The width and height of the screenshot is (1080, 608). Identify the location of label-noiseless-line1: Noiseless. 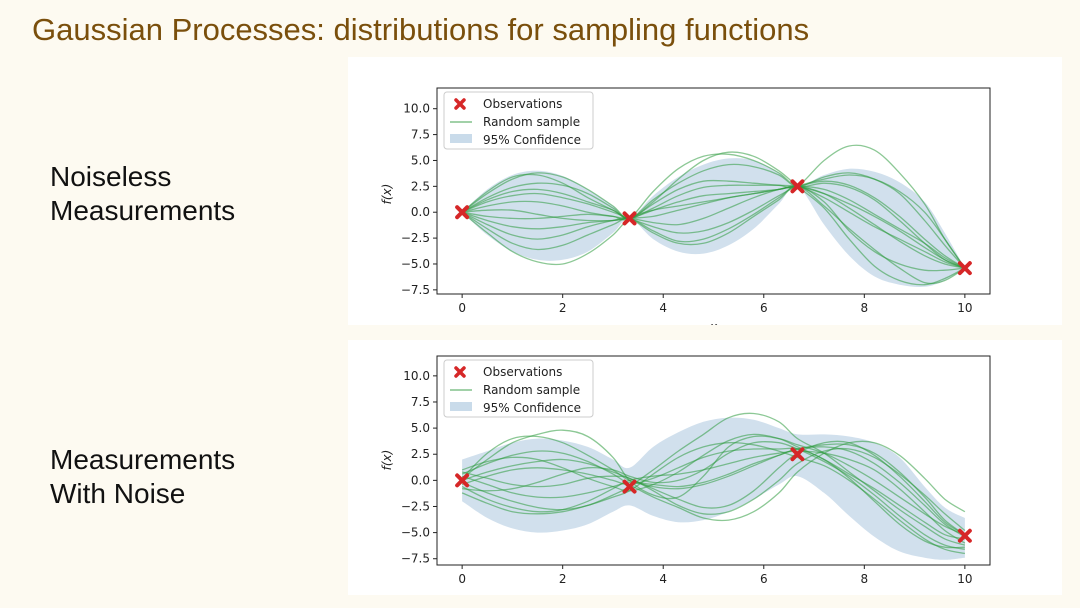
(111, 176).